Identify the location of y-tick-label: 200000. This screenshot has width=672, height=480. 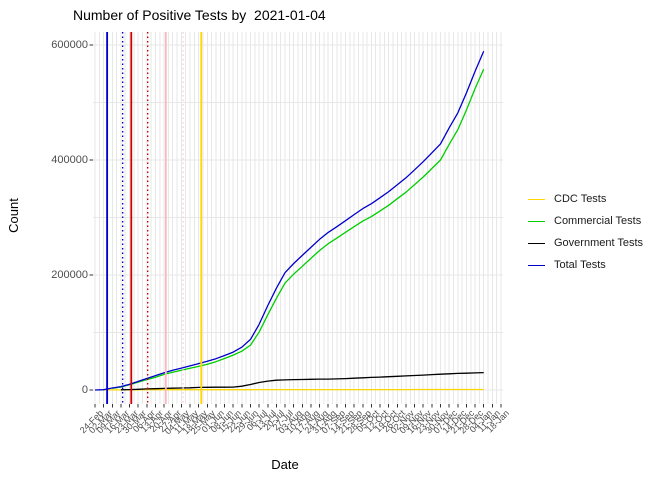
(69, 275).